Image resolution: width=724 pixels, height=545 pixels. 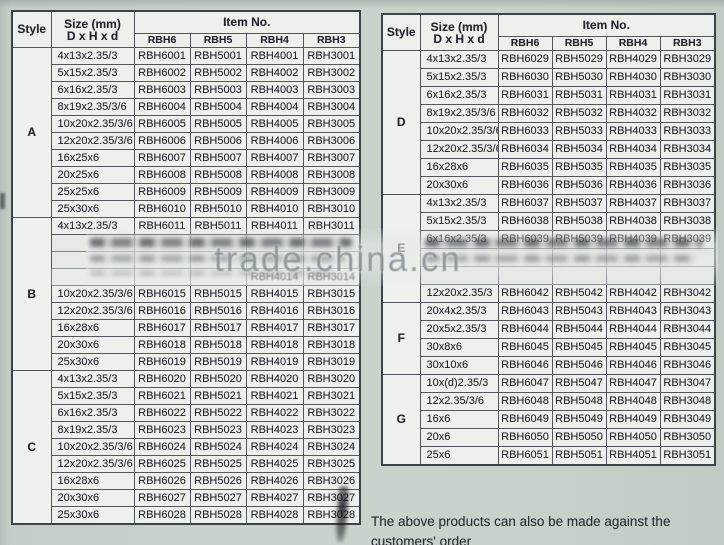 I want to click on table-row: 6x16x2.35/3 RBH6031 RBH5031 RBH4031 RBH3031, so click(x=549, y=95).